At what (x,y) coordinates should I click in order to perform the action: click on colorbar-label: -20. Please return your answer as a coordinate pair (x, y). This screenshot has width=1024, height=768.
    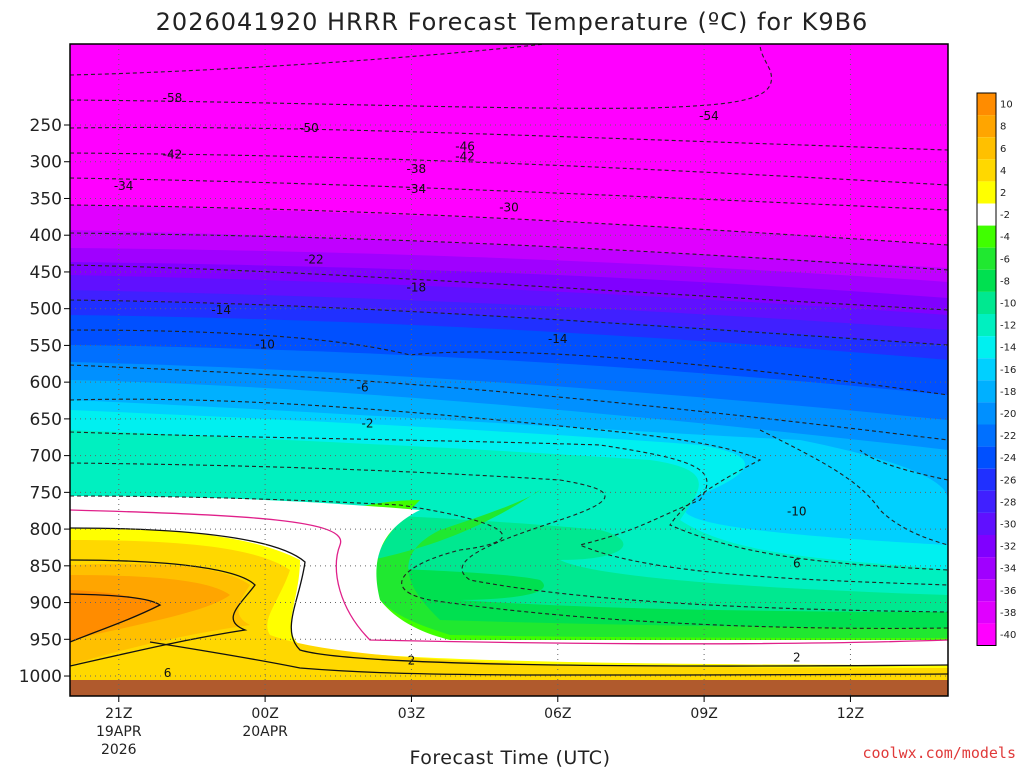
    Looking at the image, I should click on (1008, 414).